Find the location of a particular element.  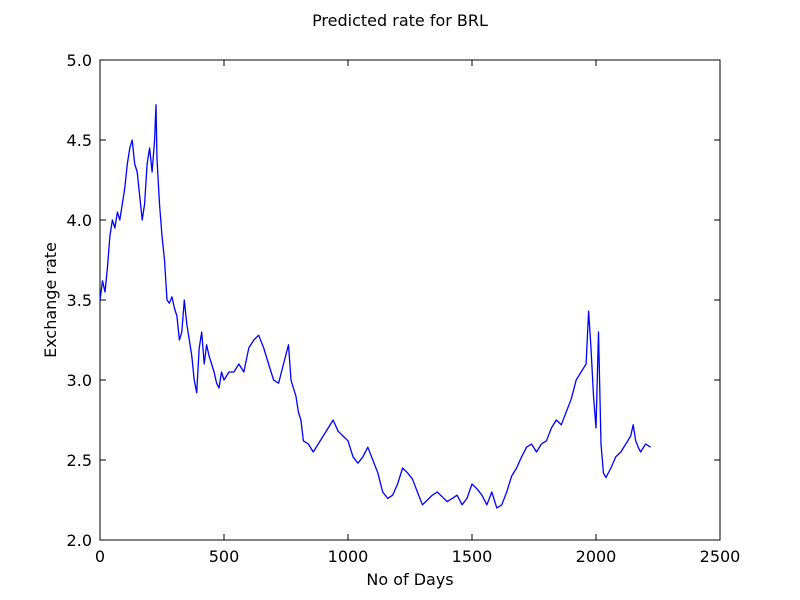

x-tick-label: 1500 is located at coordinates (472, 556).